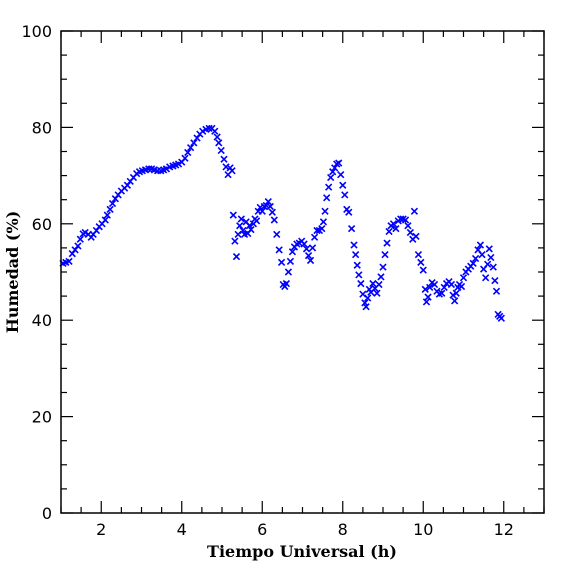 This screenshot has width=574, height=574. I want to click on x-tick-label: 4, so click(182, 529).